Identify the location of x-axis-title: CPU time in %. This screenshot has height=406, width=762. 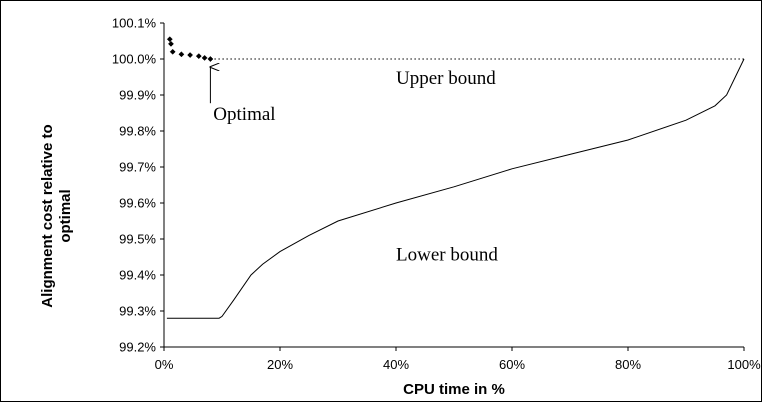
(454, 389).